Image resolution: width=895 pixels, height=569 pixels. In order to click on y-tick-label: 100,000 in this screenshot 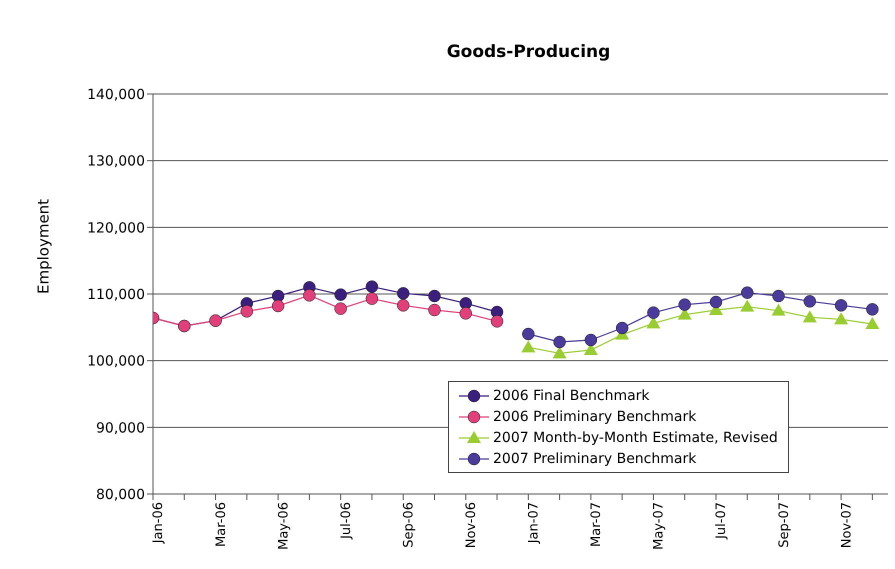, I will do `click(116, 362)`.